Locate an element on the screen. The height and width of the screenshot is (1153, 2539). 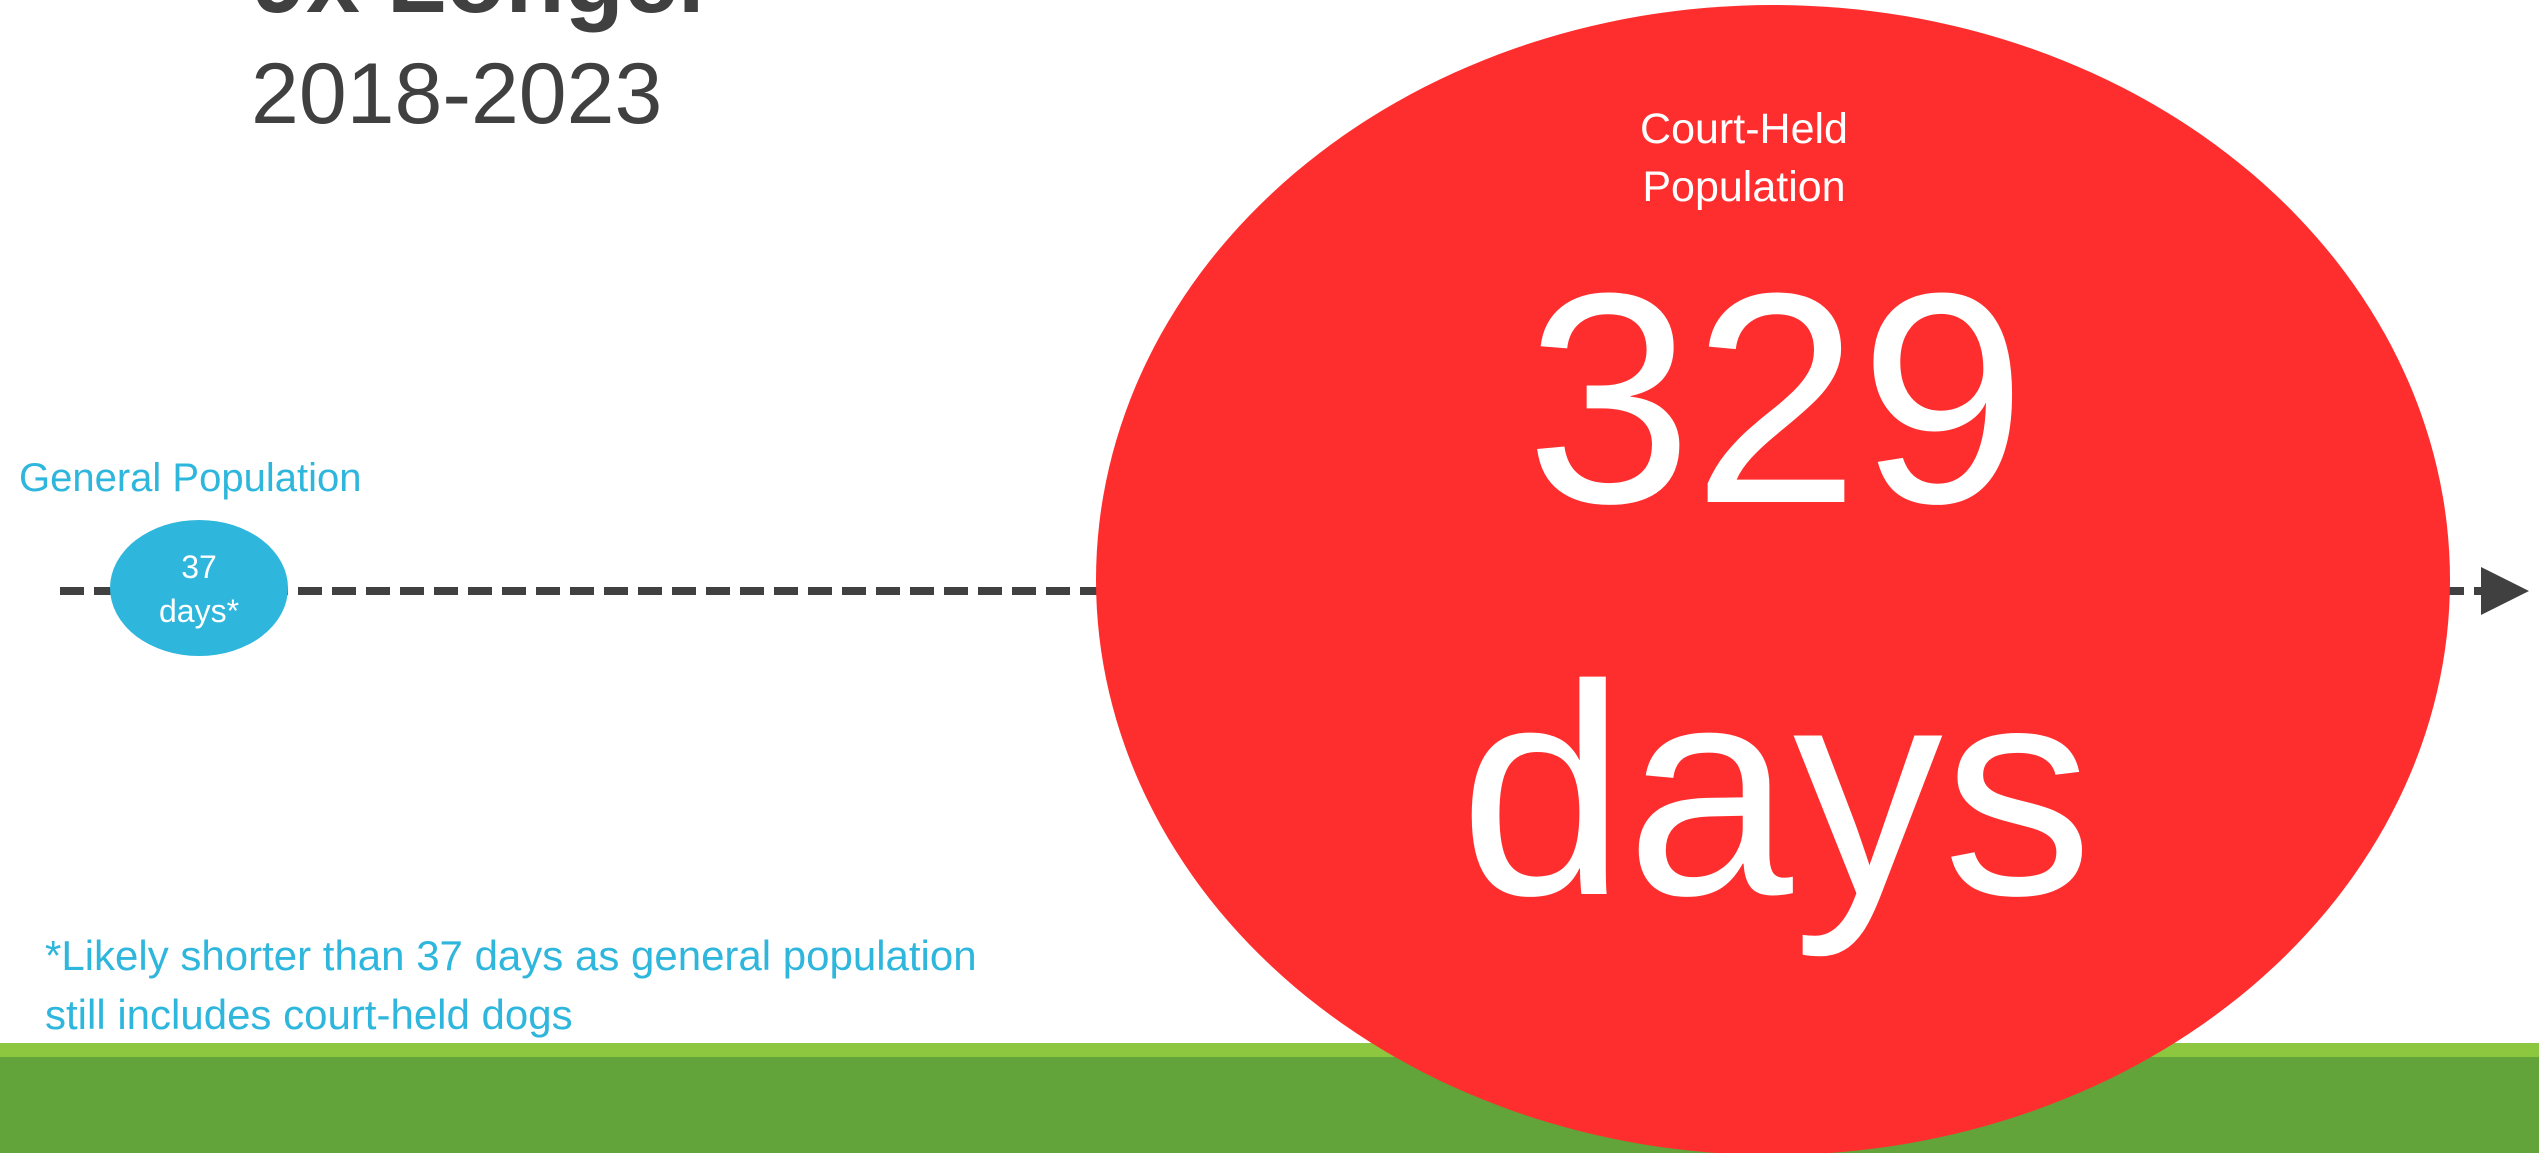
ground is located at coordinates (1269, 1105).